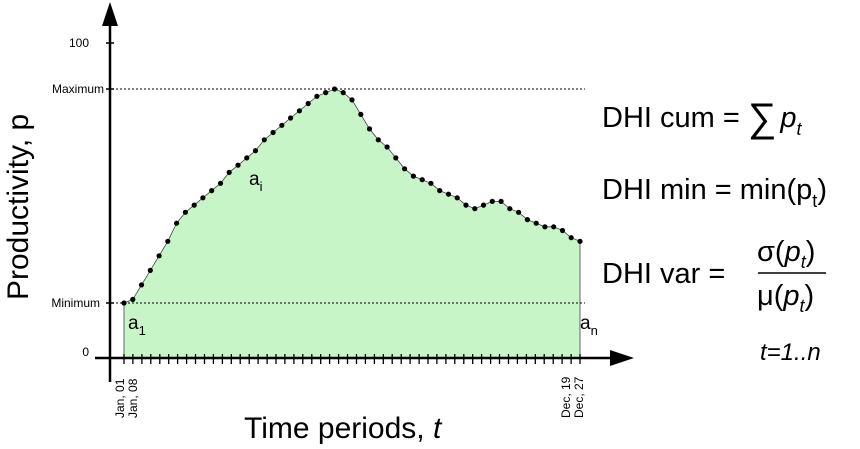 The width and height of the screenshot is (860, 449). What do you see at coordinates (622, 358) in the screenshot?
I see `x-axis-arrow` at bounding box center [622, 358].